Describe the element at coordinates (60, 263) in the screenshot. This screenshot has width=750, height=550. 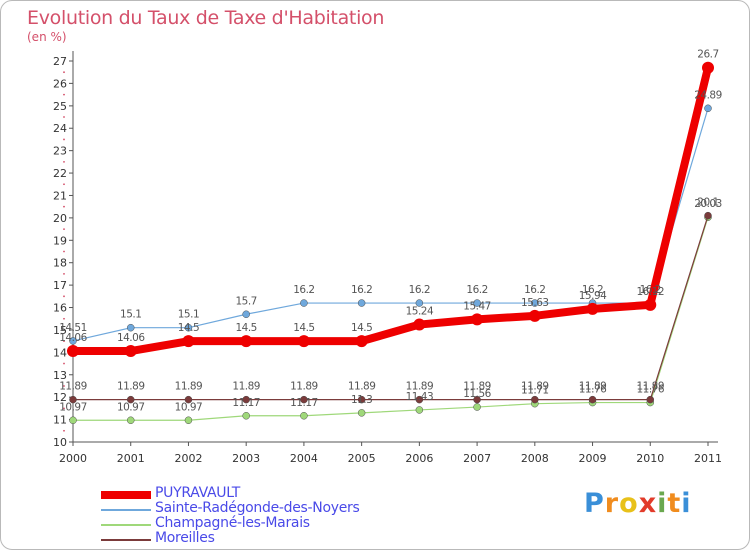
I see `y-tick-label: 18` at that location.